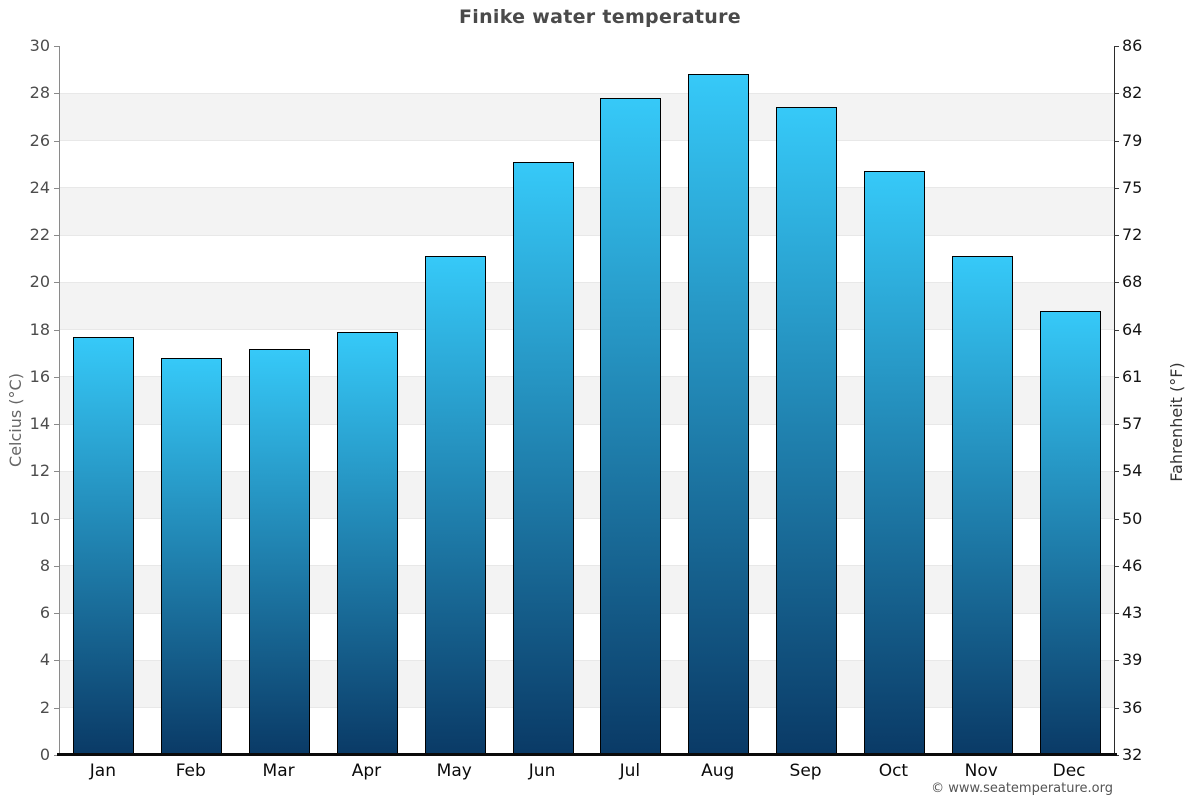  I want to click on y-tick-label-celsius: 16, so click(39, 376).